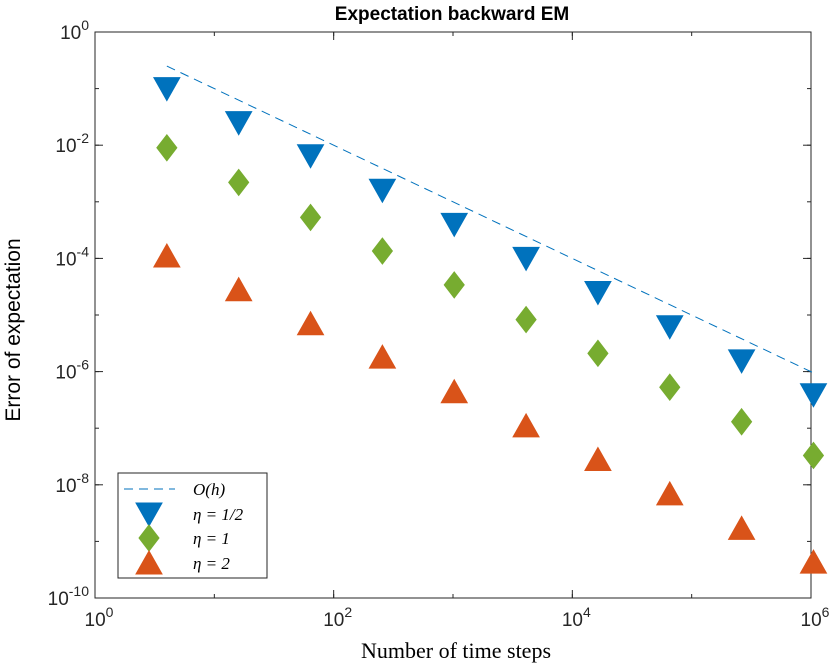  I want to click on legend-box, so click(192, 525).